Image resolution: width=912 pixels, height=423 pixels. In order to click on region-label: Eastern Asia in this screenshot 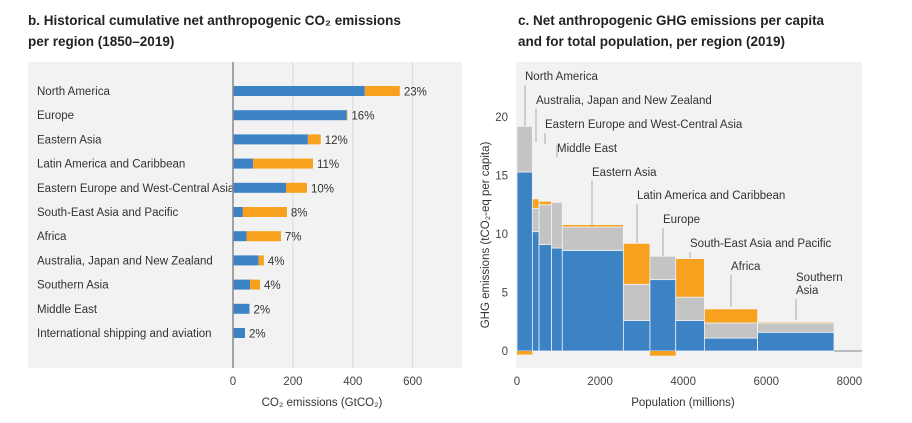, I will do `click(624, 173)`.